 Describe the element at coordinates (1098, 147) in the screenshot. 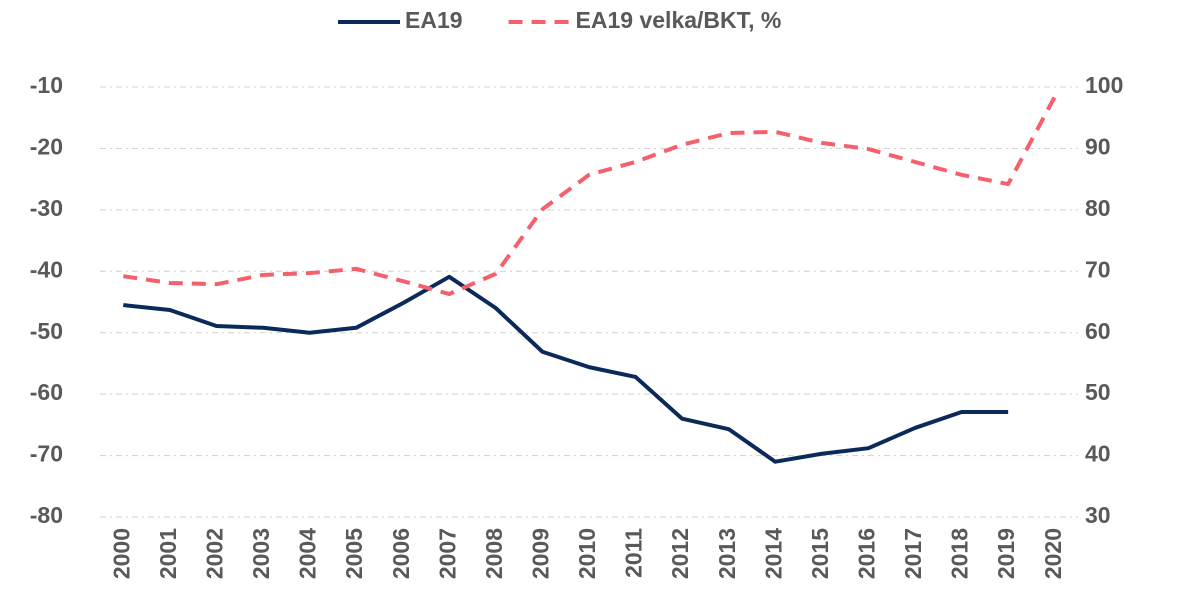

I see `y2-tick-label: 90` at that location.